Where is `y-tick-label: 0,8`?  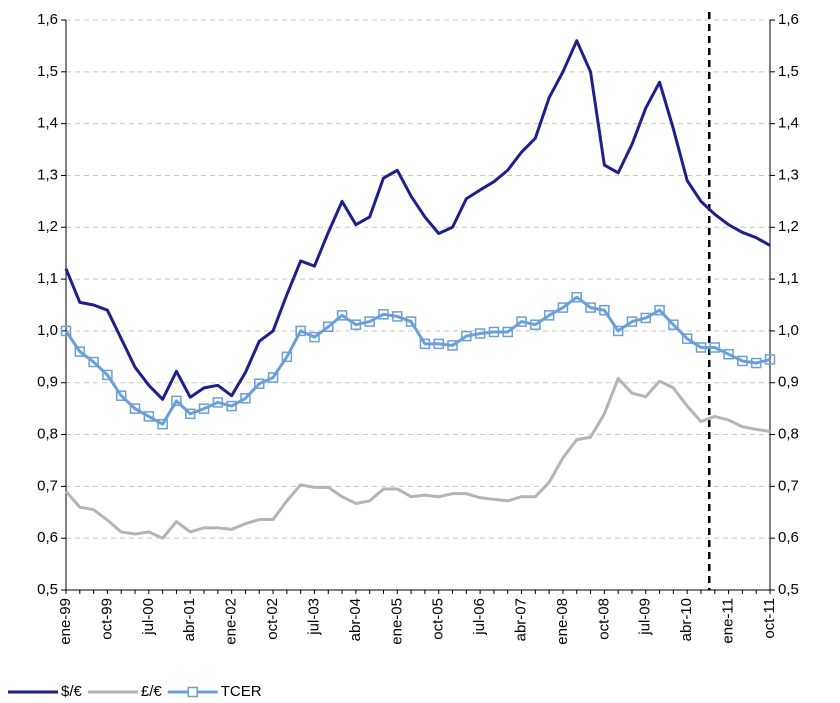 y-tick-label: 0,8 is located at coordinates (47, 434).